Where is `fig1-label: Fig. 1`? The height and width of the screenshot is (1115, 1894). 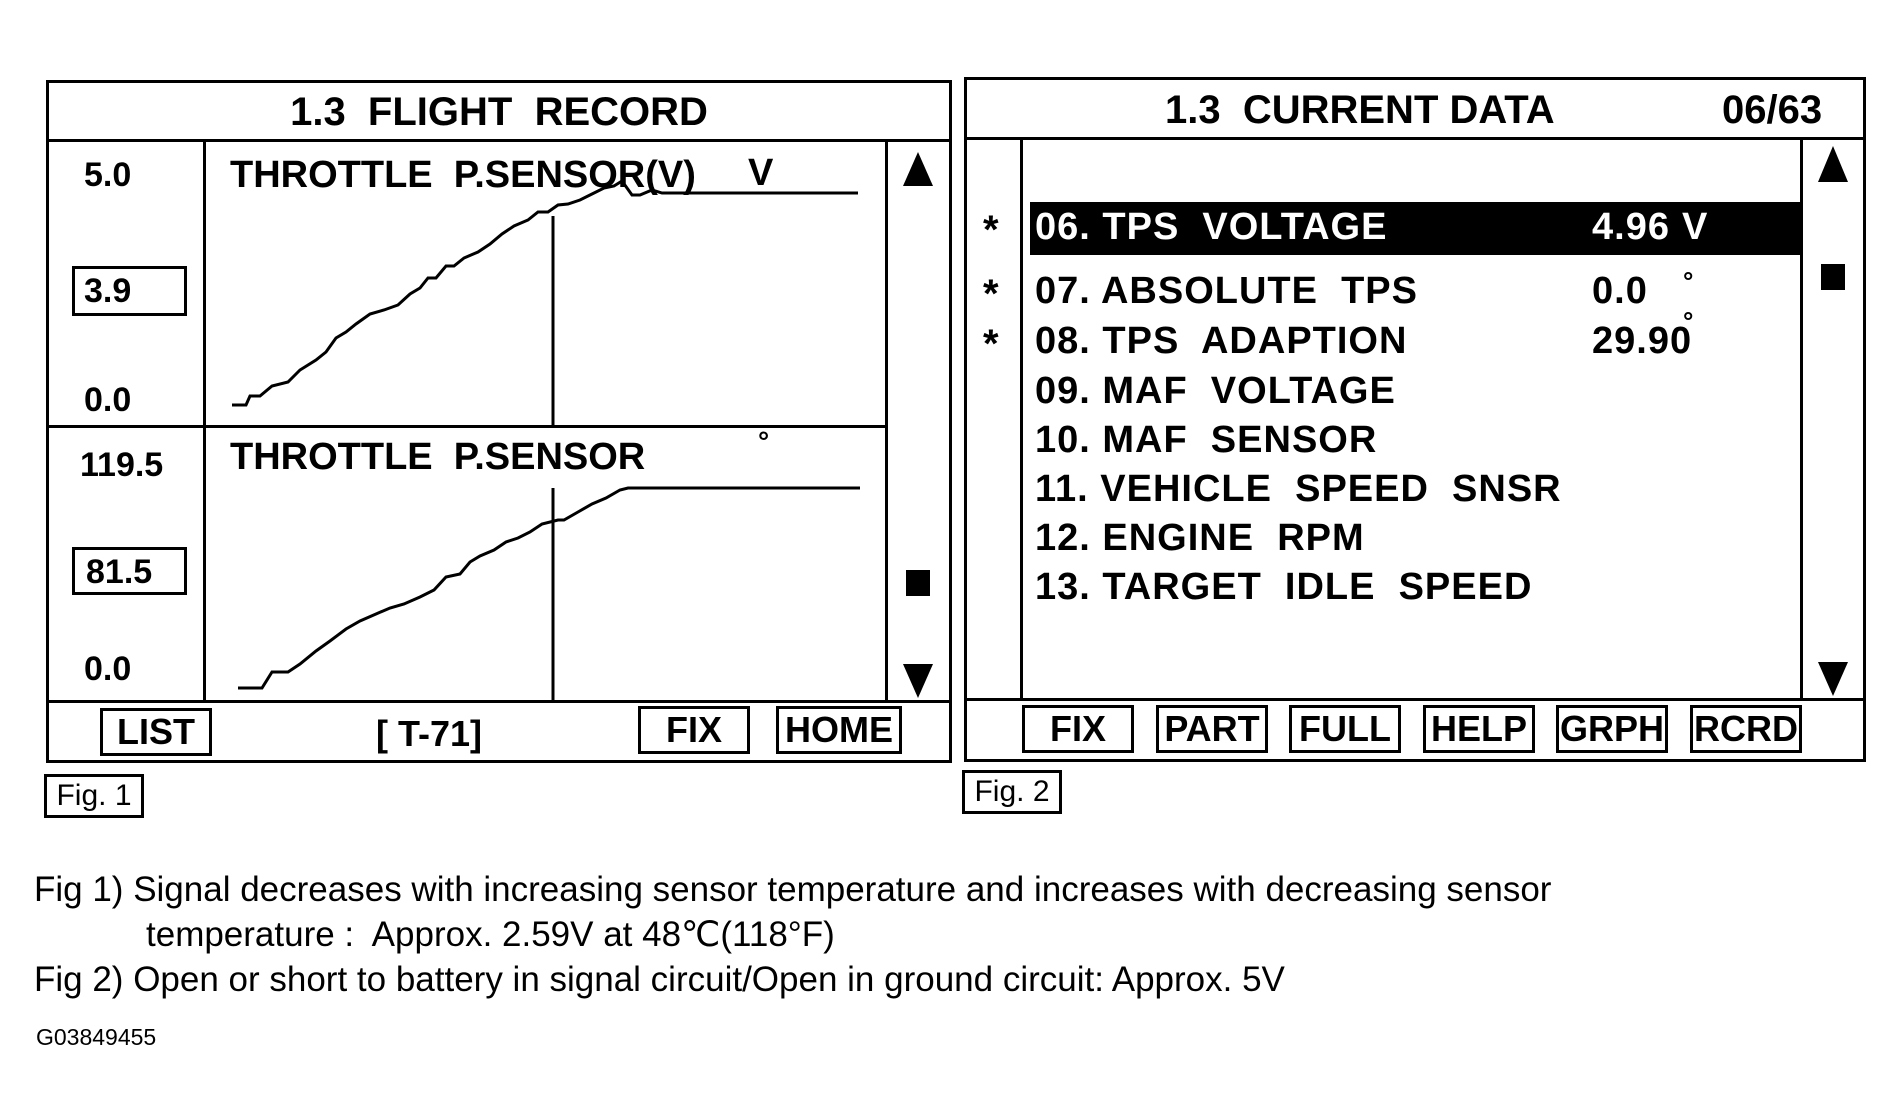
fig1-label: Fig. 1 is located at coordinates (94, 796).